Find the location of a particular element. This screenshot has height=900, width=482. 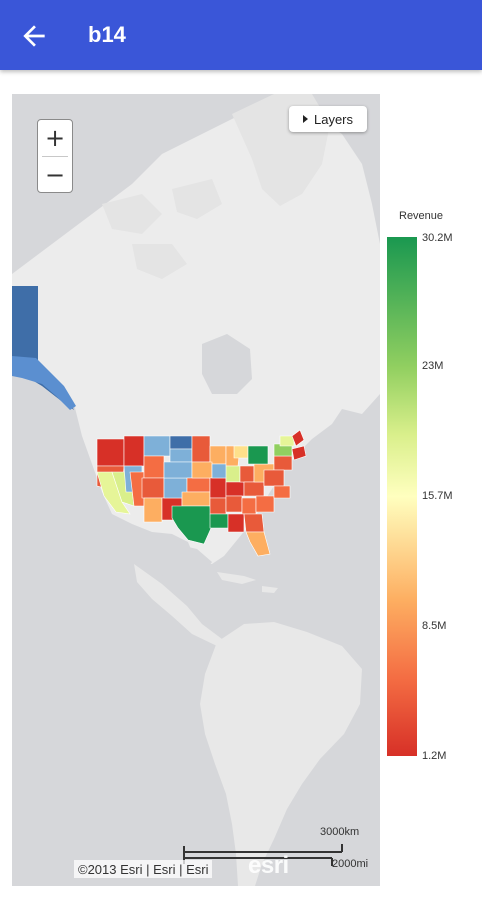

app-bar: b14 is located at coordinates (241, 35).